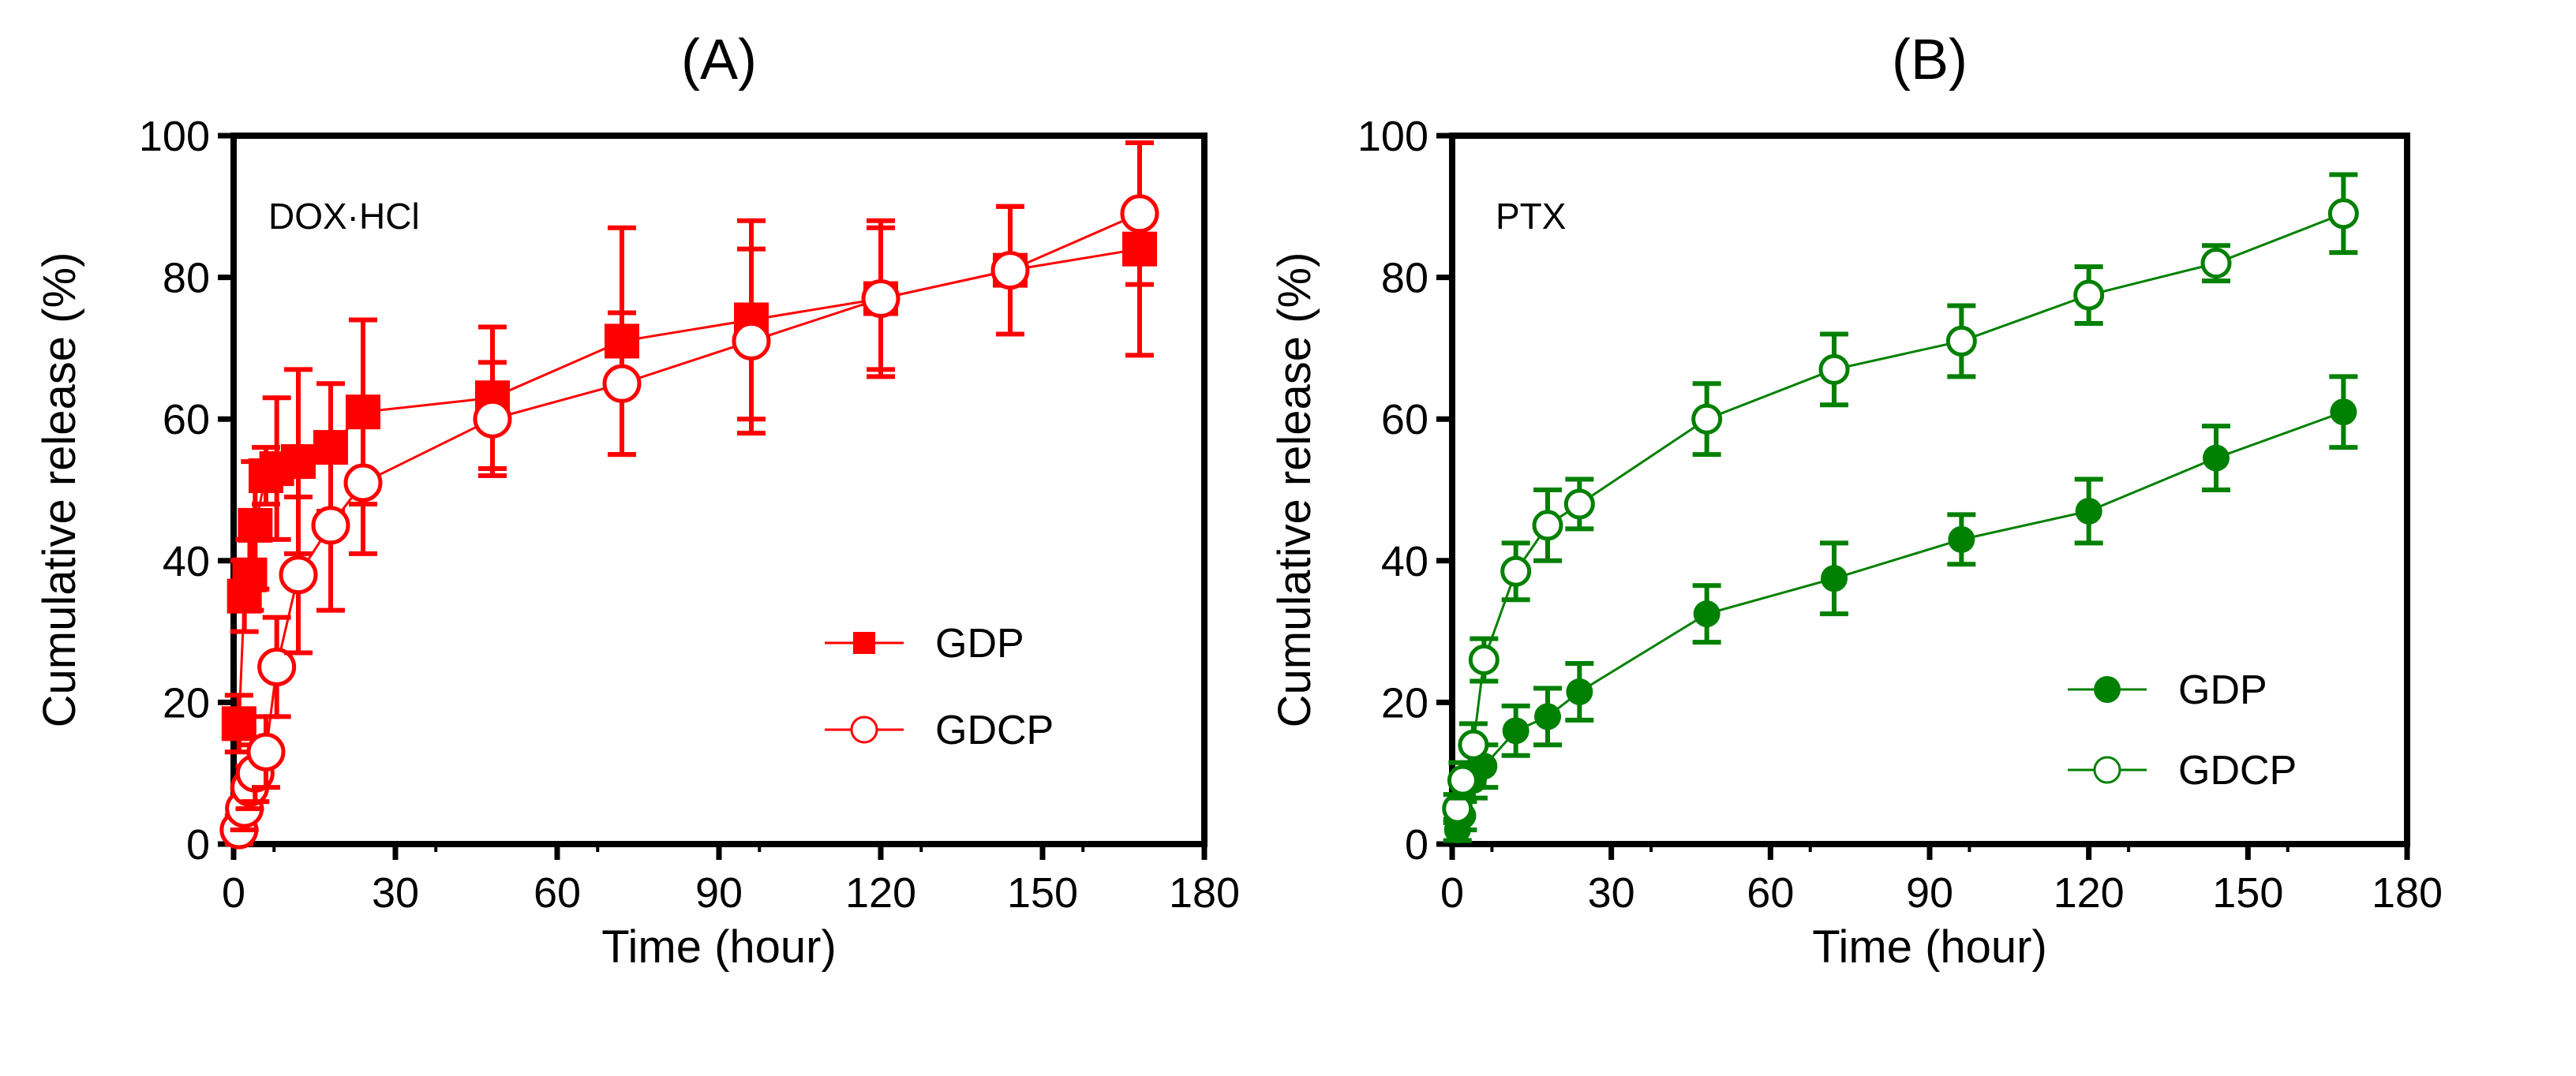 The height and width of the screenshot is (1076, 2576). Describe the element at coordinates (1531, 216) in the screenshot. I see `drug-annotation: PTX` at that location.